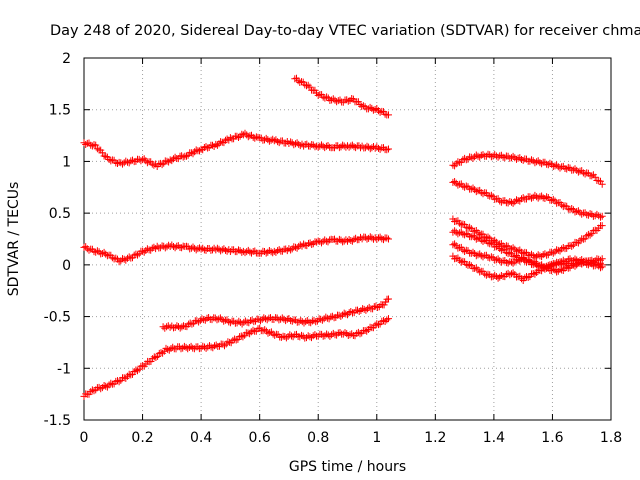 This screenshot has width=640, height=480. Describe the element at coordinates (66, 59) in the screenshot. I see `y-tick-label: 2` at that location.